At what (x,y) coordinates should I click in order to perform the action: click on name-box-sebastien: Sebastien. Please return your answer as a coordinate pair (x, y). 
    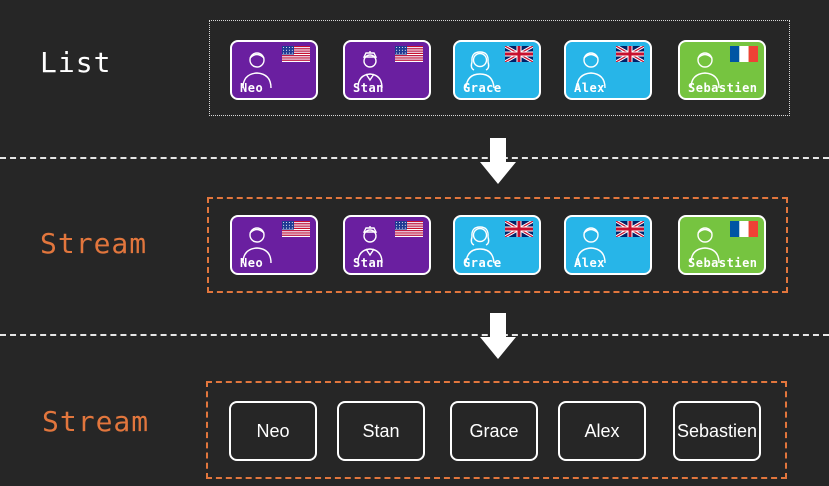
    Looking at the image, I should click on (717, 431).